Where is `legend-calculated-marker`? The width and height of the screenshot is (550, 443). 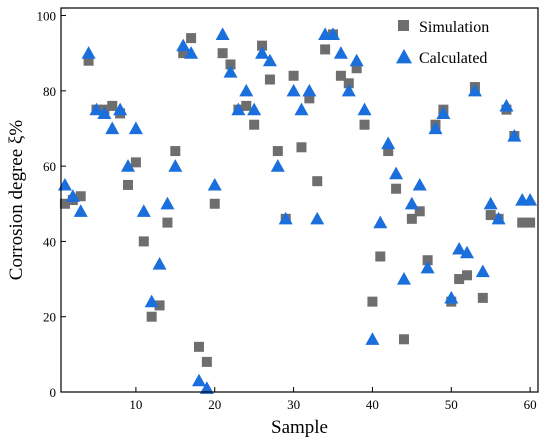 legend-calculated-marker is located at coordinates (404, 56).